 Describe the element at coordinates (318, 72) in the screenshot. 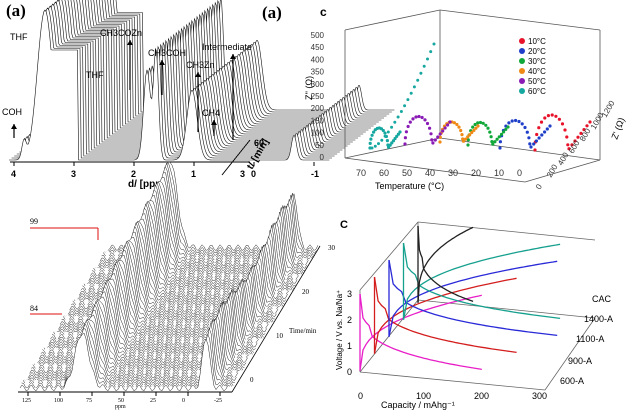

I see `impedance-z2-tick: 350` at that location.